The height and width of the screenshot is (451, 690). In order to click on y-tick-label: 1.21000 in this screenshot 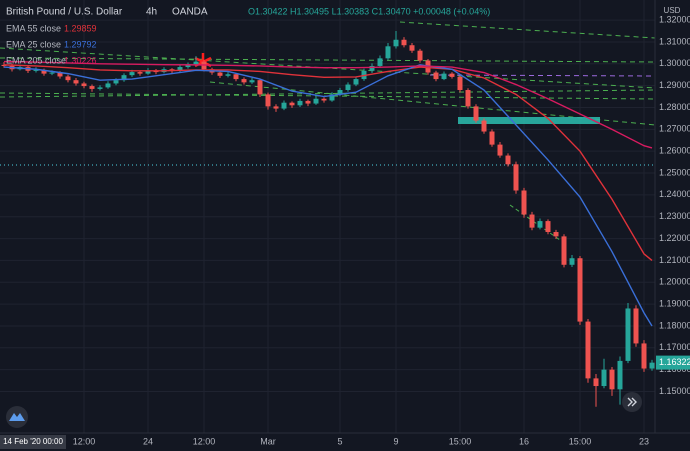, I will do `click(674, 260)`.